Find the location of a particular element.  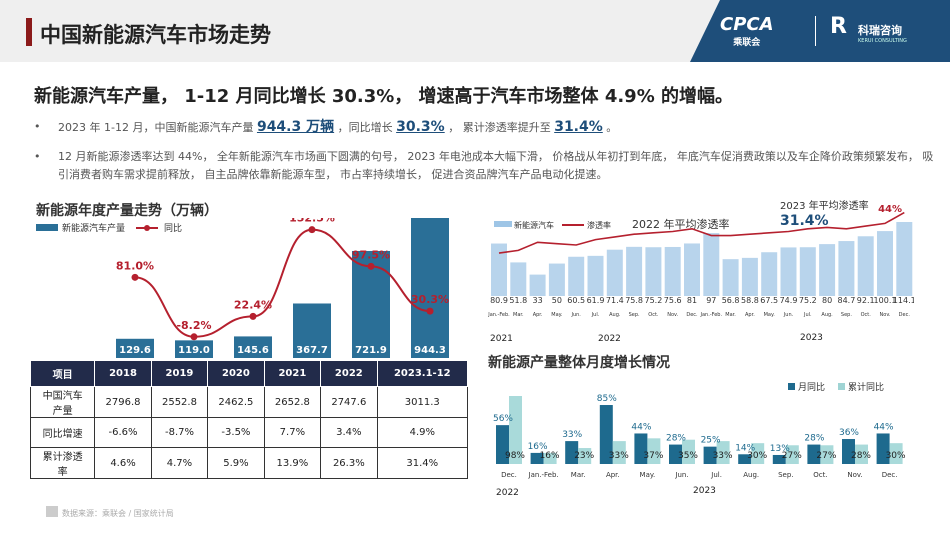

year-2023: 2023 is located at coordinates (811, 338).